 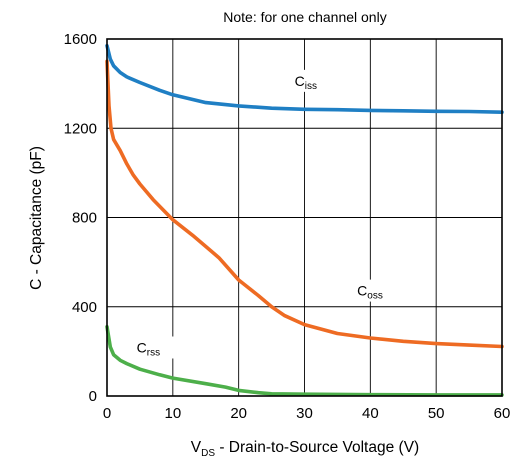 I want to click on series-line-rss, so click(x=304, y=361).